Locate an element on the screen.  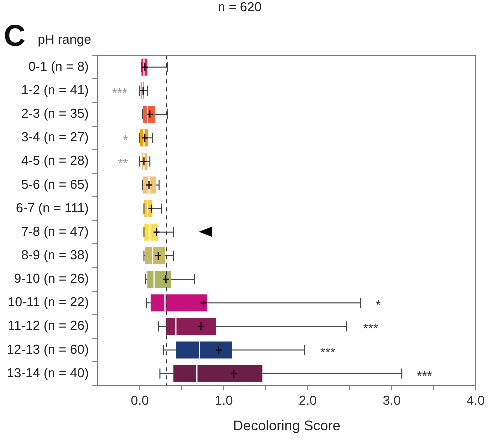
y-tick-label: 5-6 (n = 65) is located at coordinates (55, 184).